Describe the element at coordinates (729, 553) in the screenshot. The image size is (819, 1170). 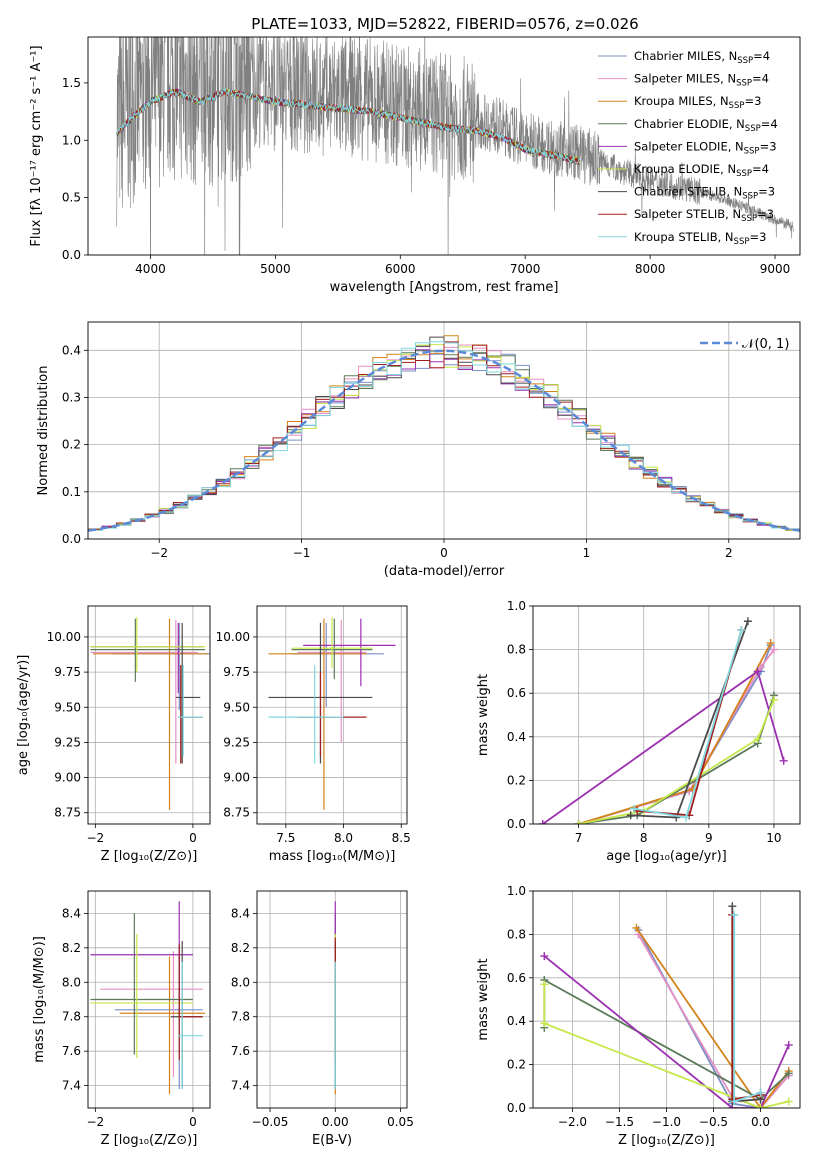
I see `x-tick-label: 2` at that location.